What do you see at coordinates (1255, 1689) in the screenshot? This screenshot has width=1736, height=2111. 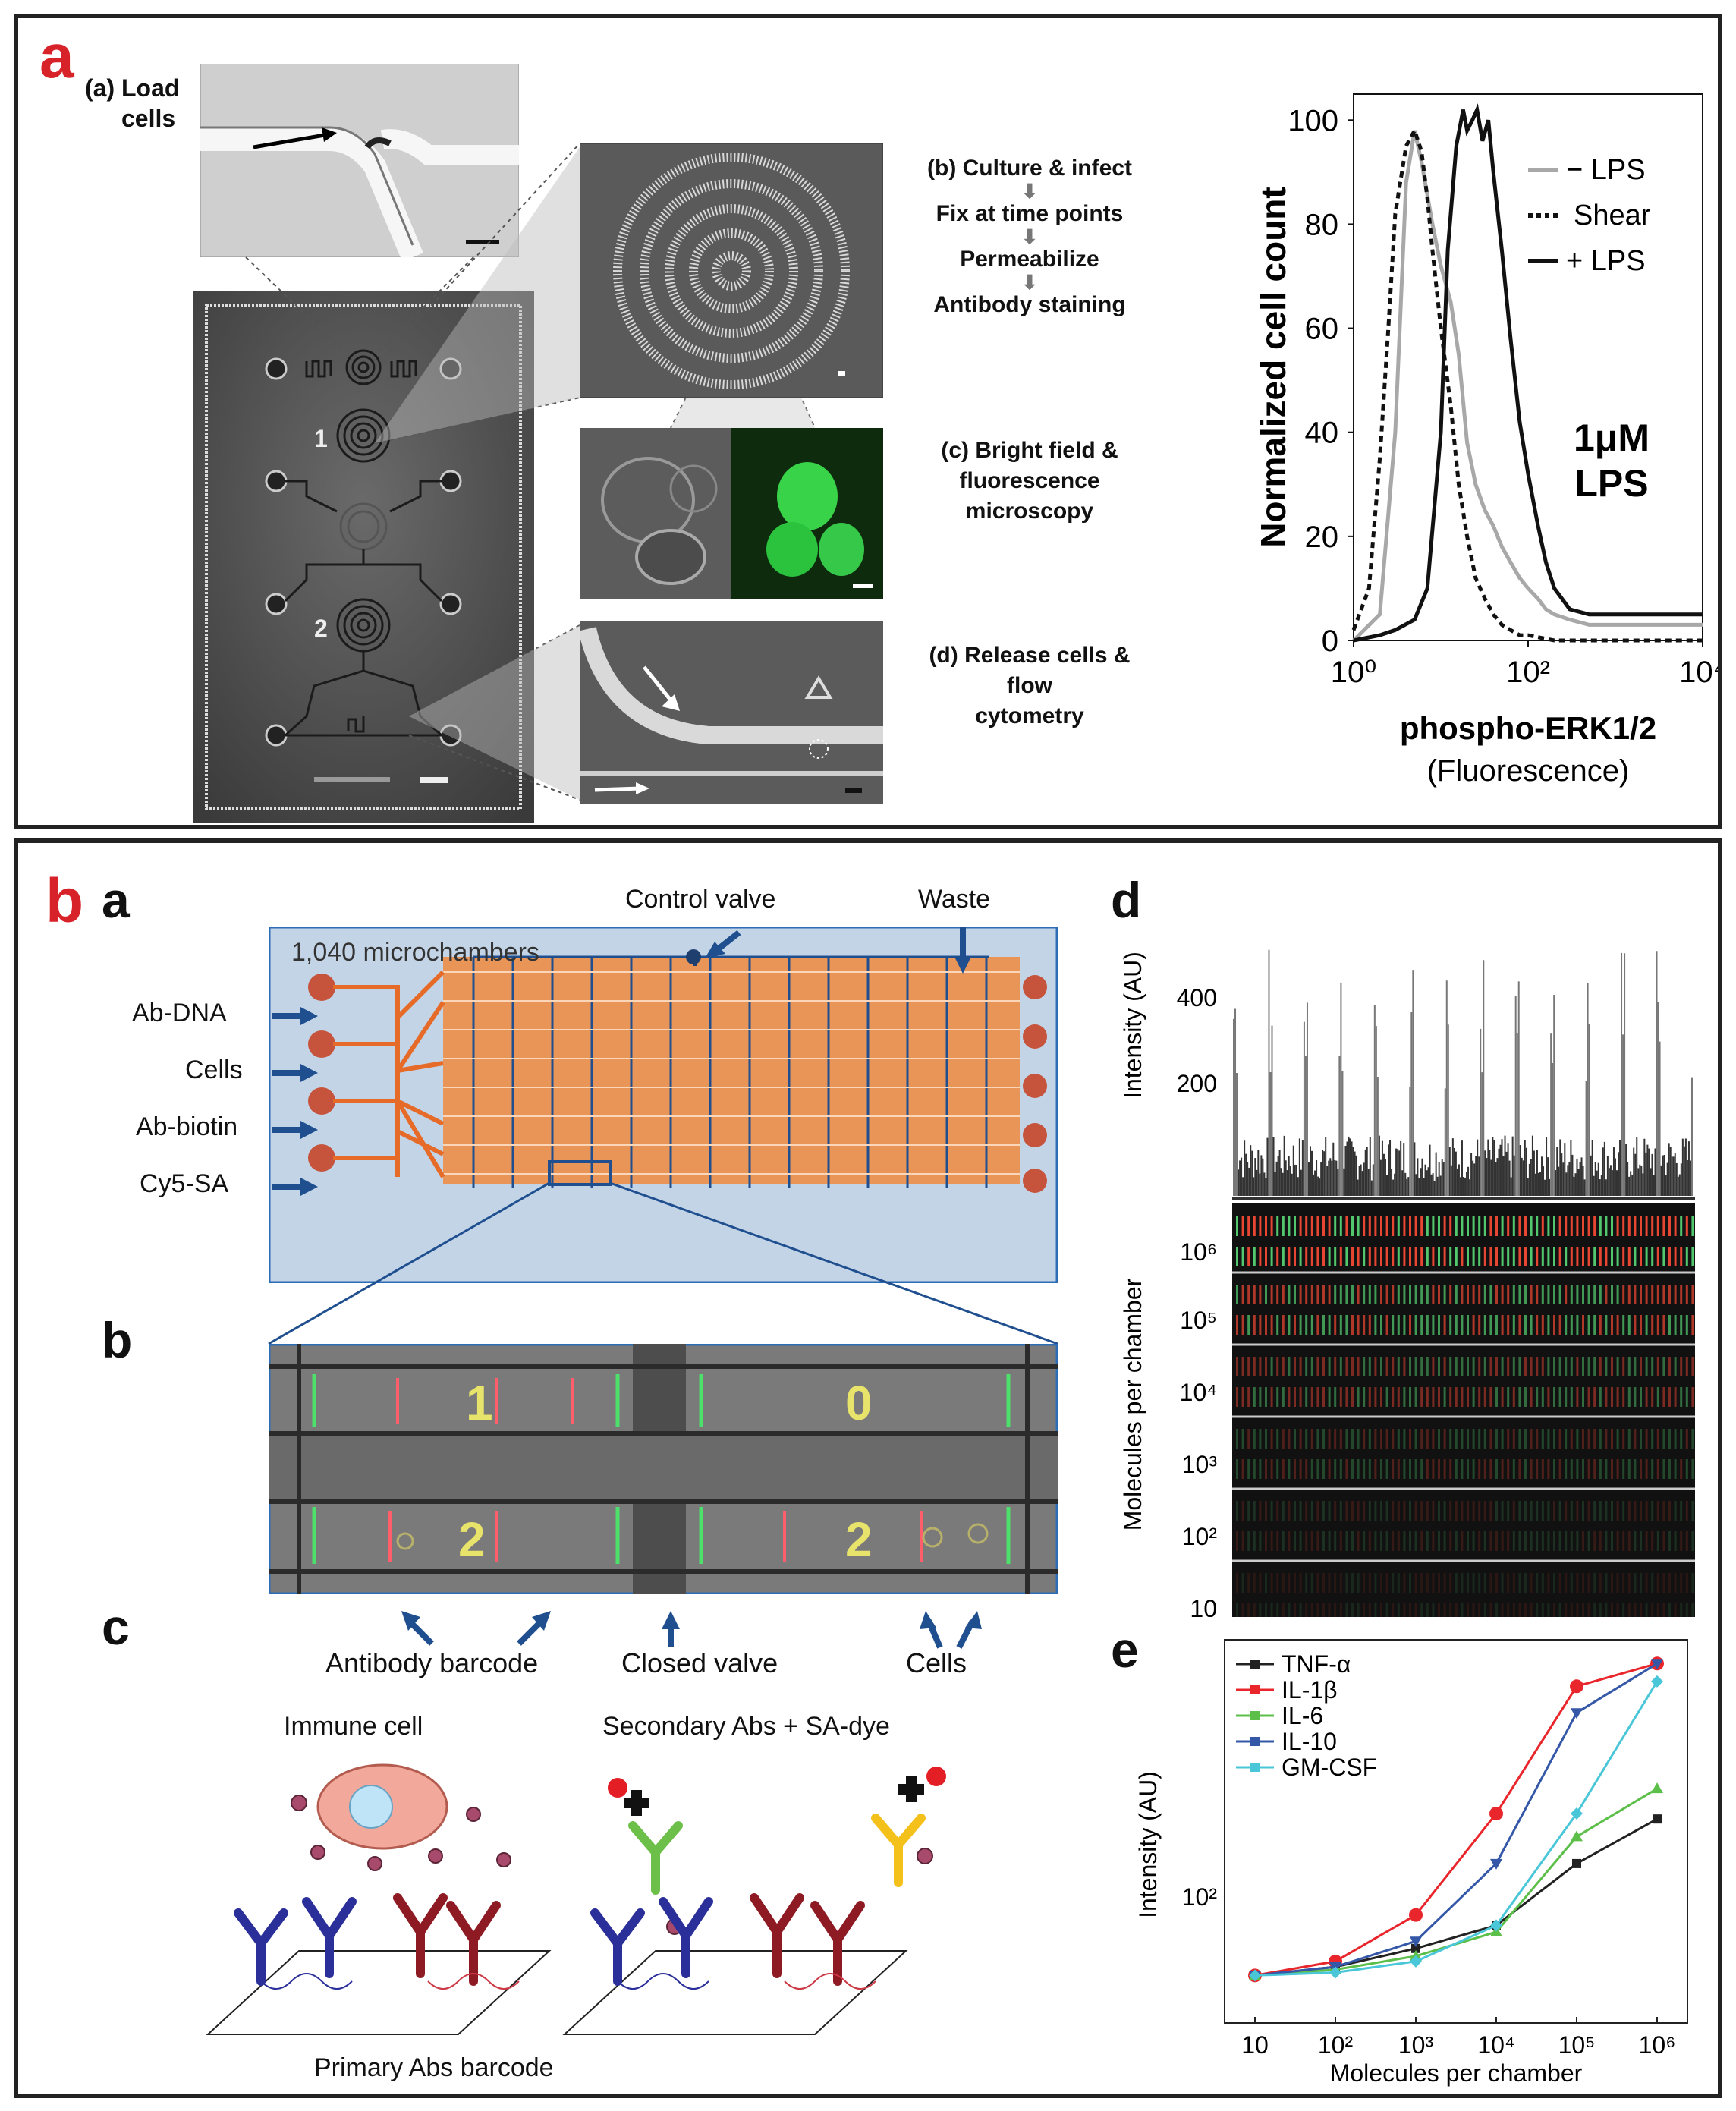 I see `panel-e-legend-marker` at bounding box center [1255, 1689].